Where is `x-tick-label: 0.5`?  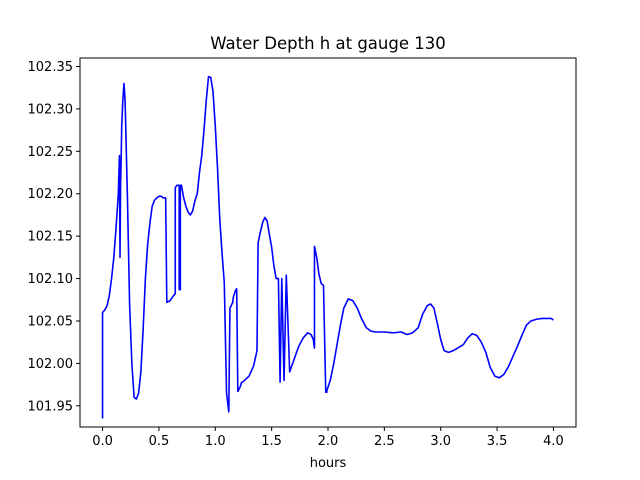 x-tick-label: 0.5 is located at coordinates (159, 441).